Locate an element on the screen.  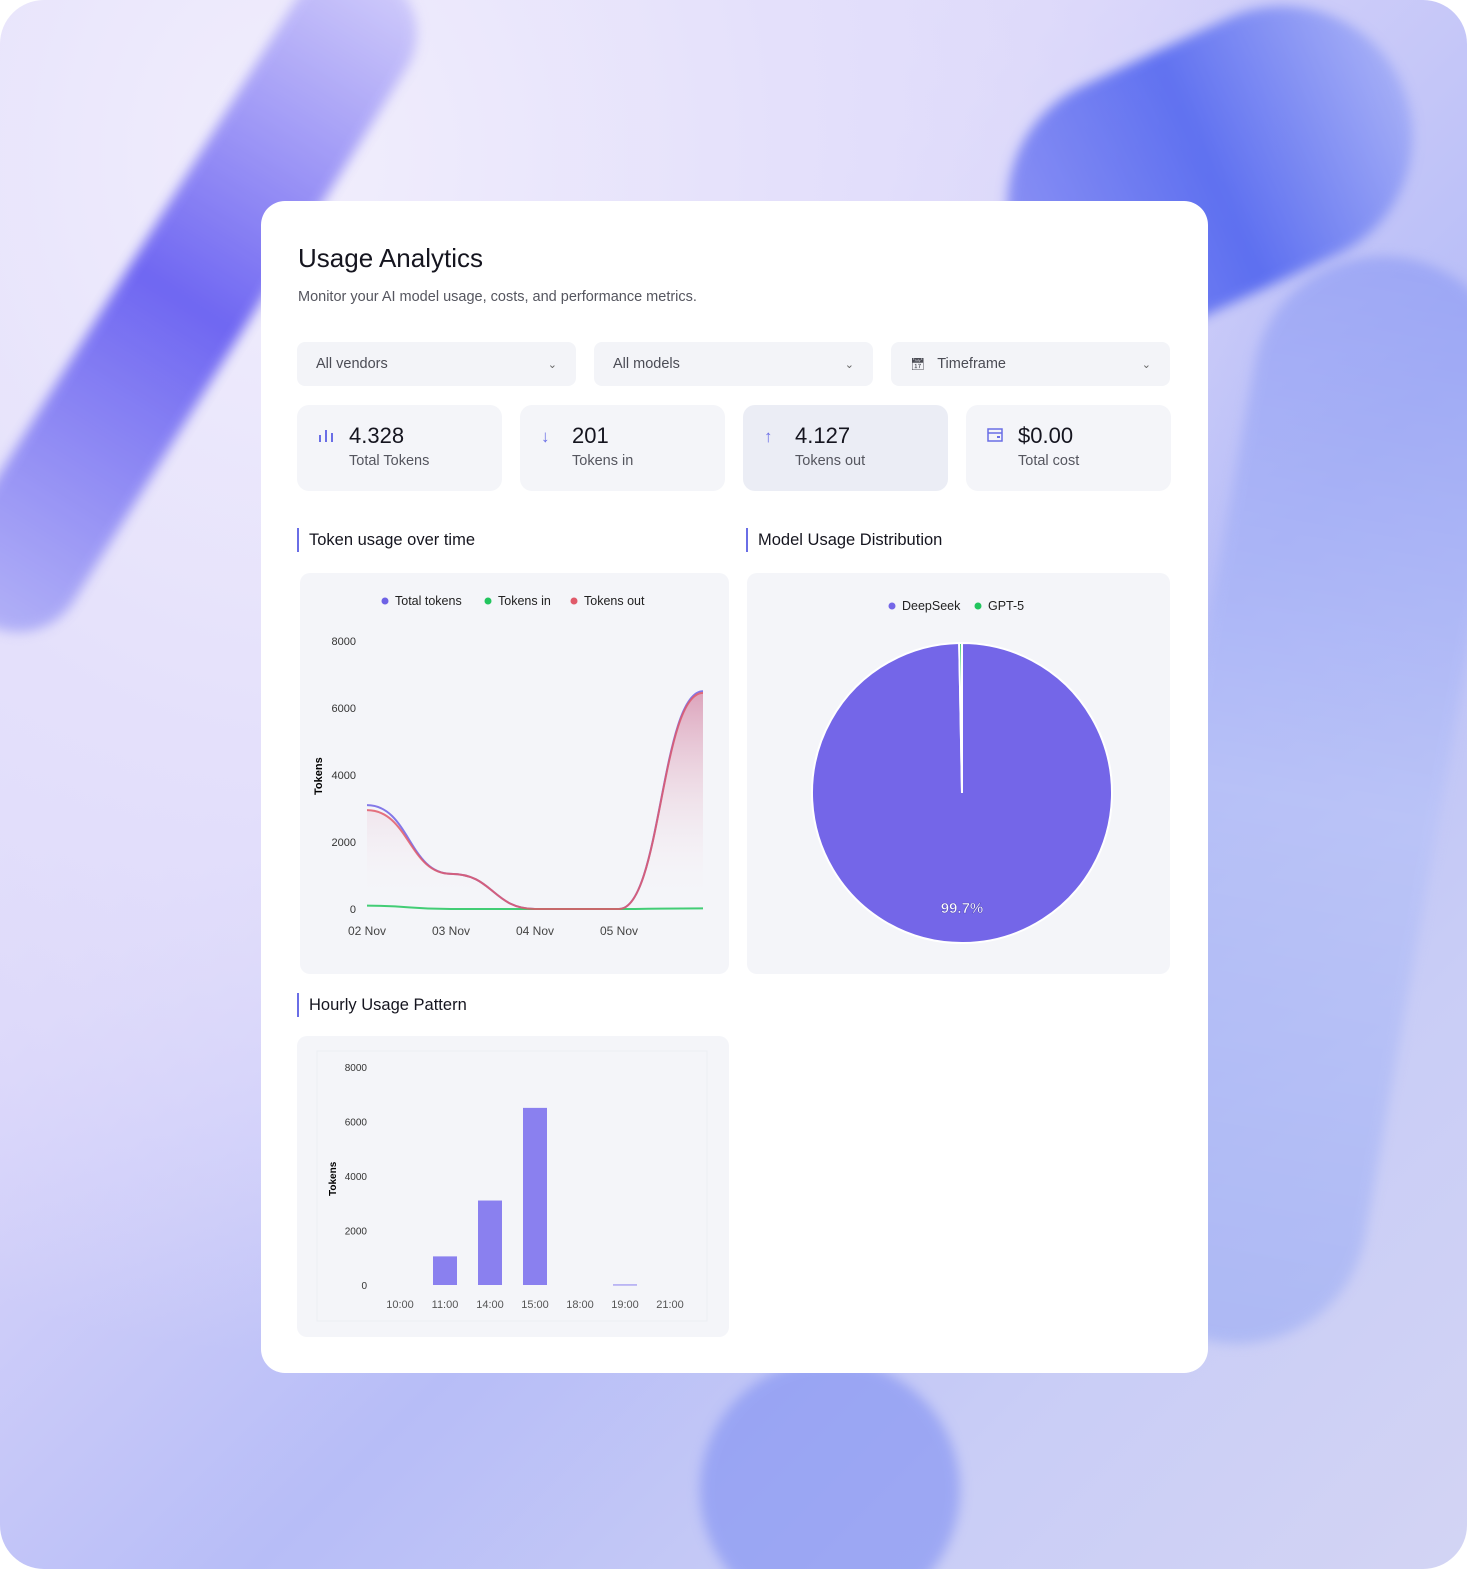
arrow-down-icon: ↓ is located at coordinates (545, 436).